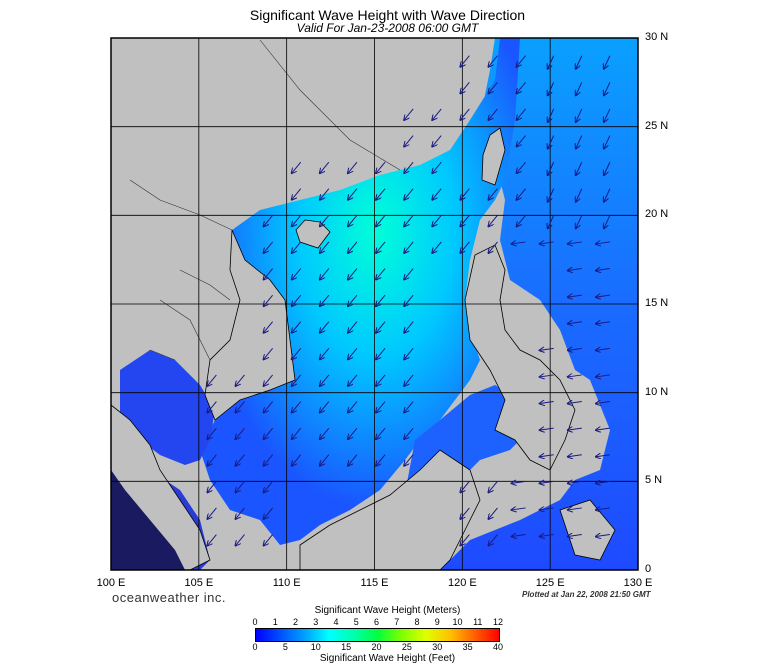  Describe the element at coordinates (295, 622) in the screenshot. I see `meter-tick-label: 2` at that location.